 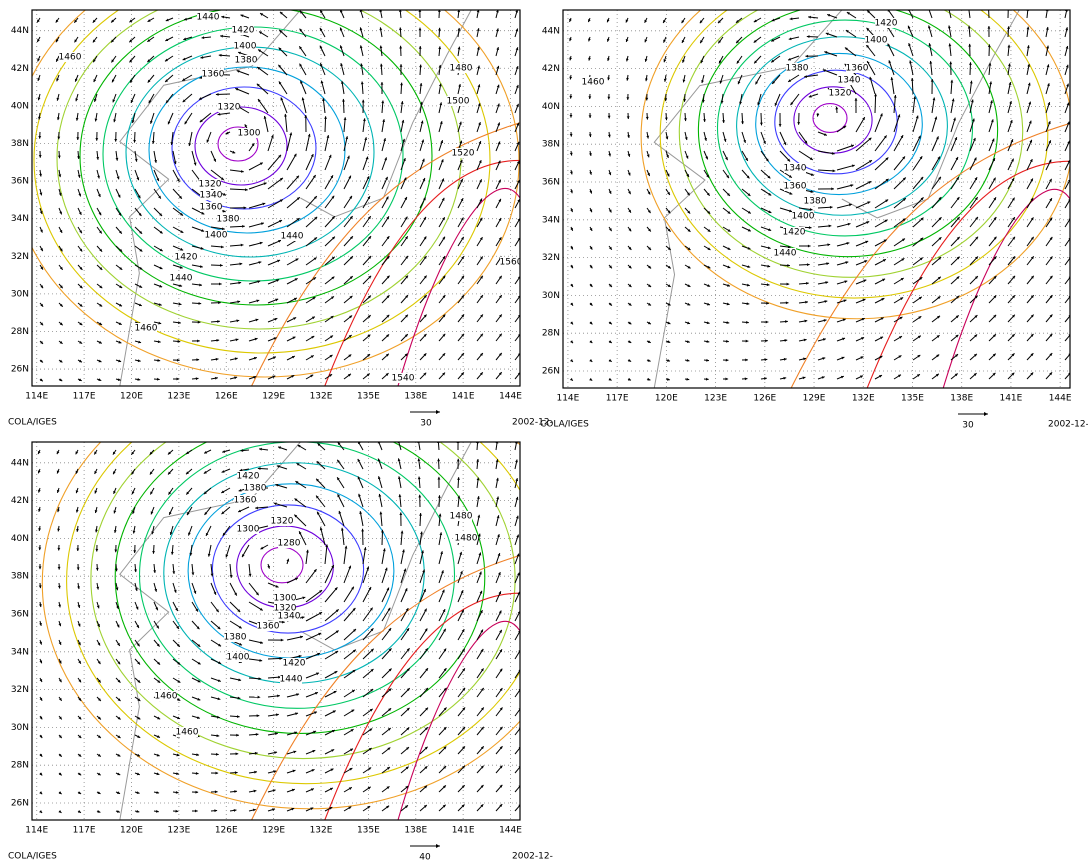 What do you see at coordinates (273, 831) in the screenshot?
I see `x-label: 129E` at bounding box center [273, 831].